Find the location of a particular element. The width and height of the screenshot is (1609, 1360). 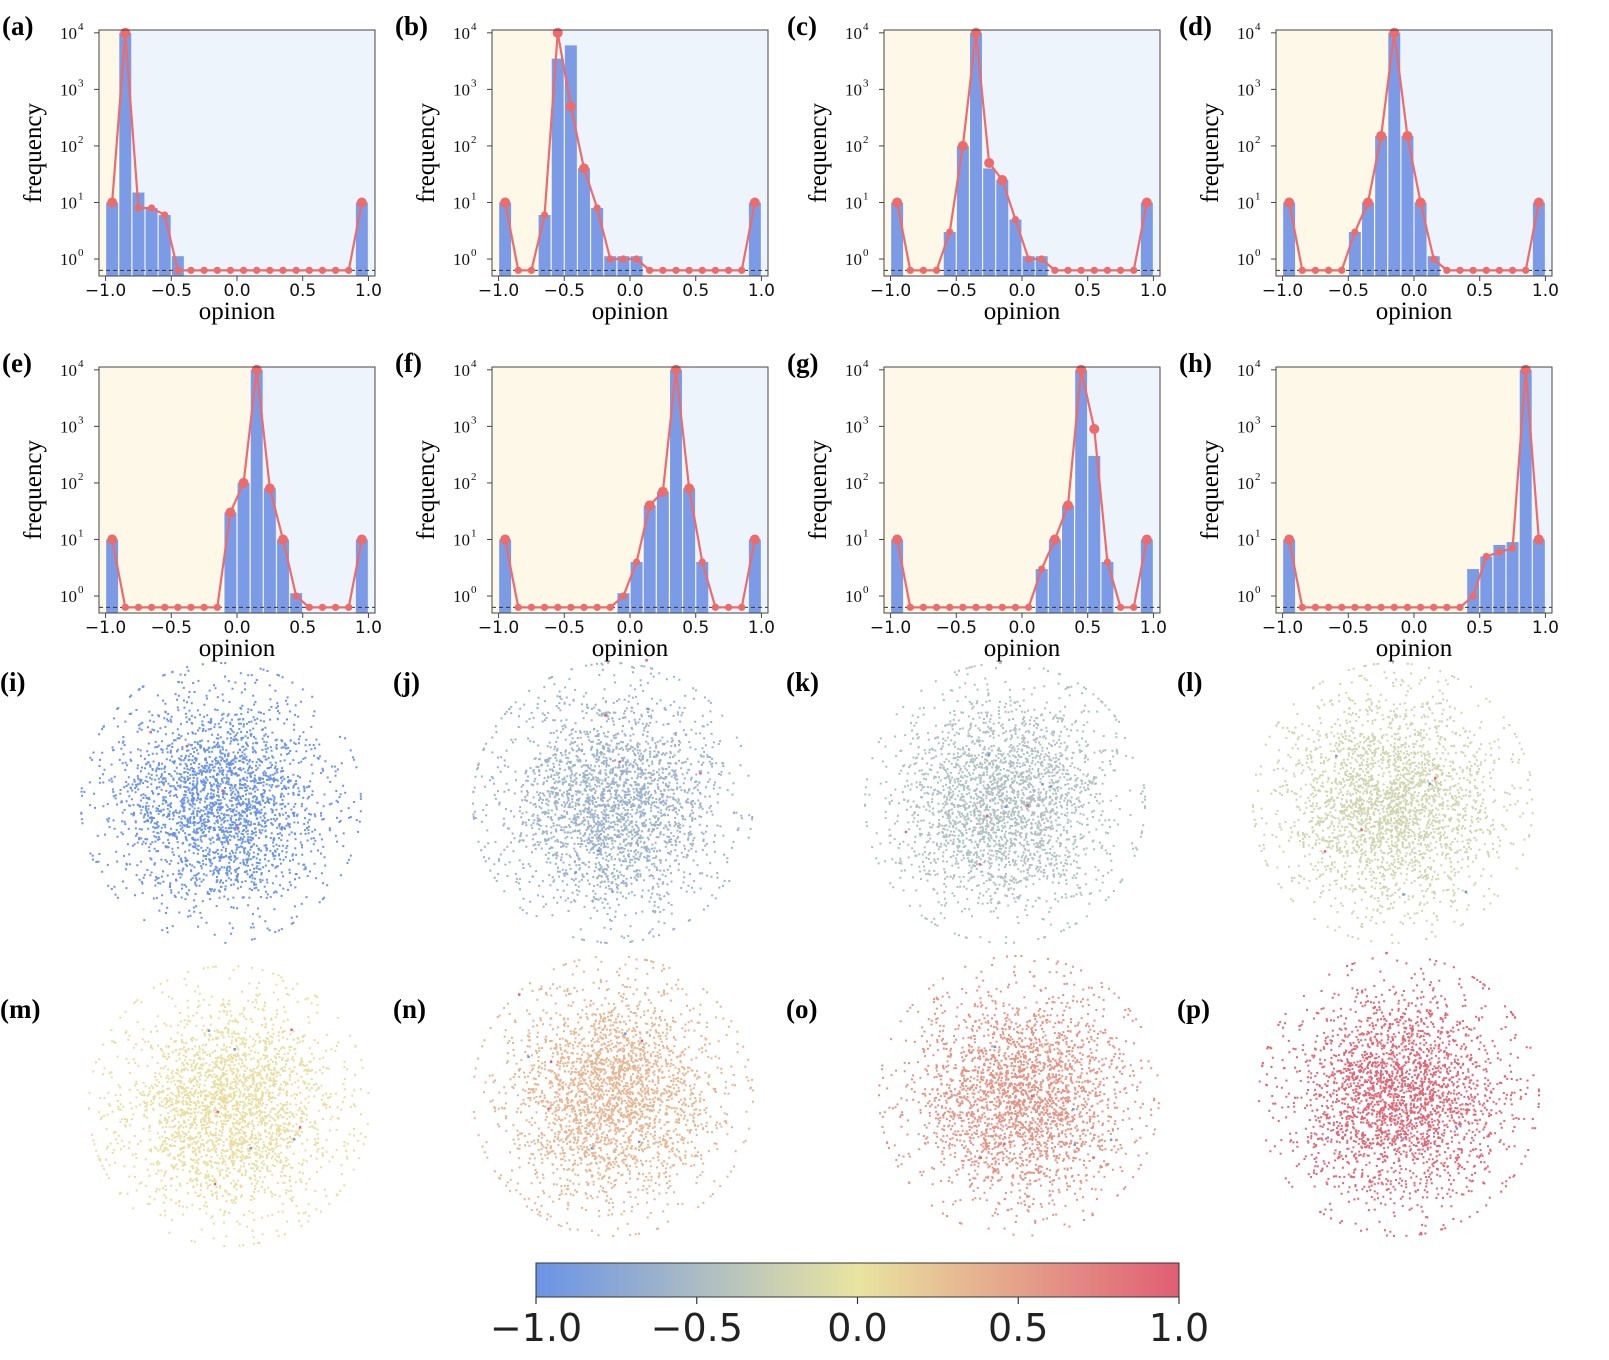

background-right is located at coordinates (253, 153).